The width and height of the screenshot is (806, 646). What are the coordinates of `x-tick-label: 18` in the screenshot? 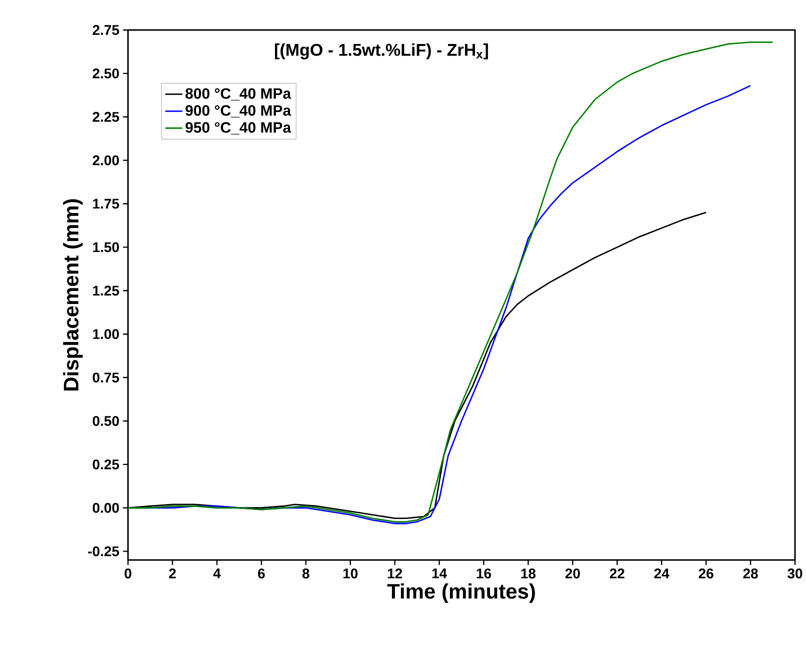 It's located at (528, 573).